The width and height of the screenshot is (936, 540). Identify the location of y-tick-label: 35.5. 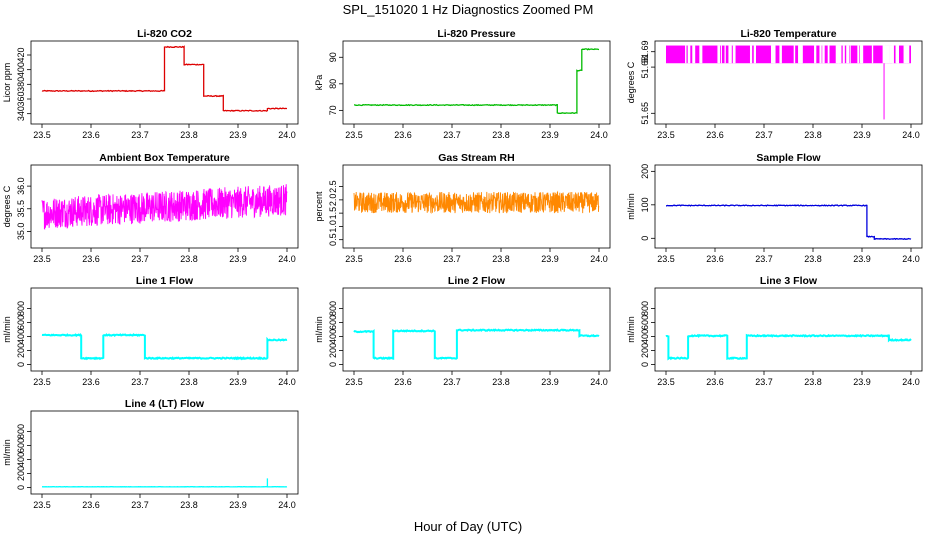
(21, 209).